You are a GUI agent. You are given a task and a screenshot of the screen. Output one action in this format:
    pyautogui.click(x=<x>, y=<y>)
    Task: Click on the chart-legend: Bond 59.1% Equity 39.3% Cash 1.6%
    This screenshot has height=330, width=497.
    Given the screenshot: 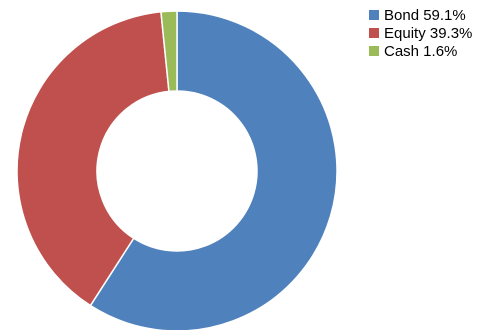 What is the action you would take?
    pyautogui.click(x=420, y=33)
    